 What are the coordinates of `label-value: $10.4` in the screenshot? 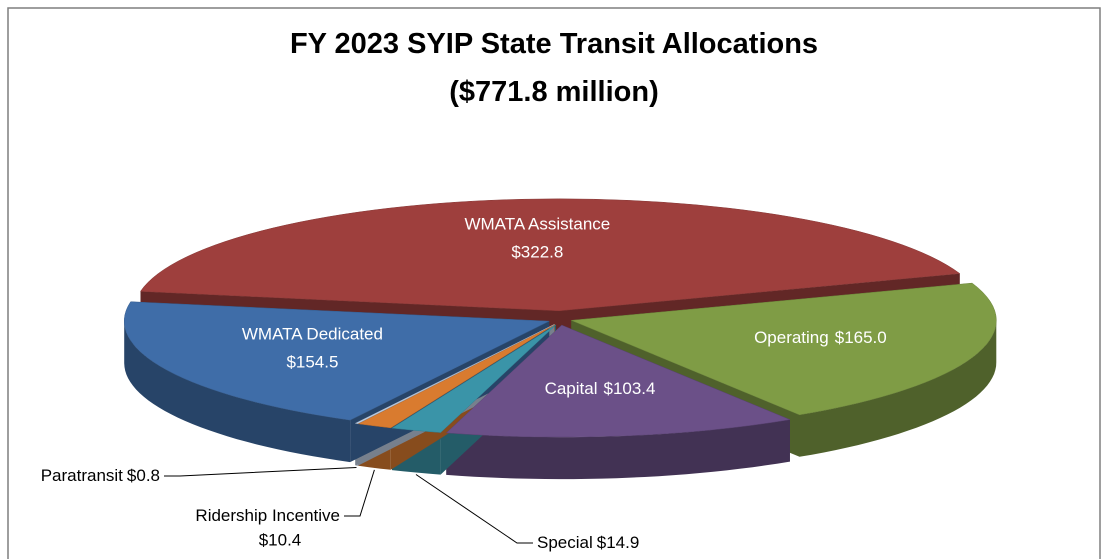 It's located at (280, 540).